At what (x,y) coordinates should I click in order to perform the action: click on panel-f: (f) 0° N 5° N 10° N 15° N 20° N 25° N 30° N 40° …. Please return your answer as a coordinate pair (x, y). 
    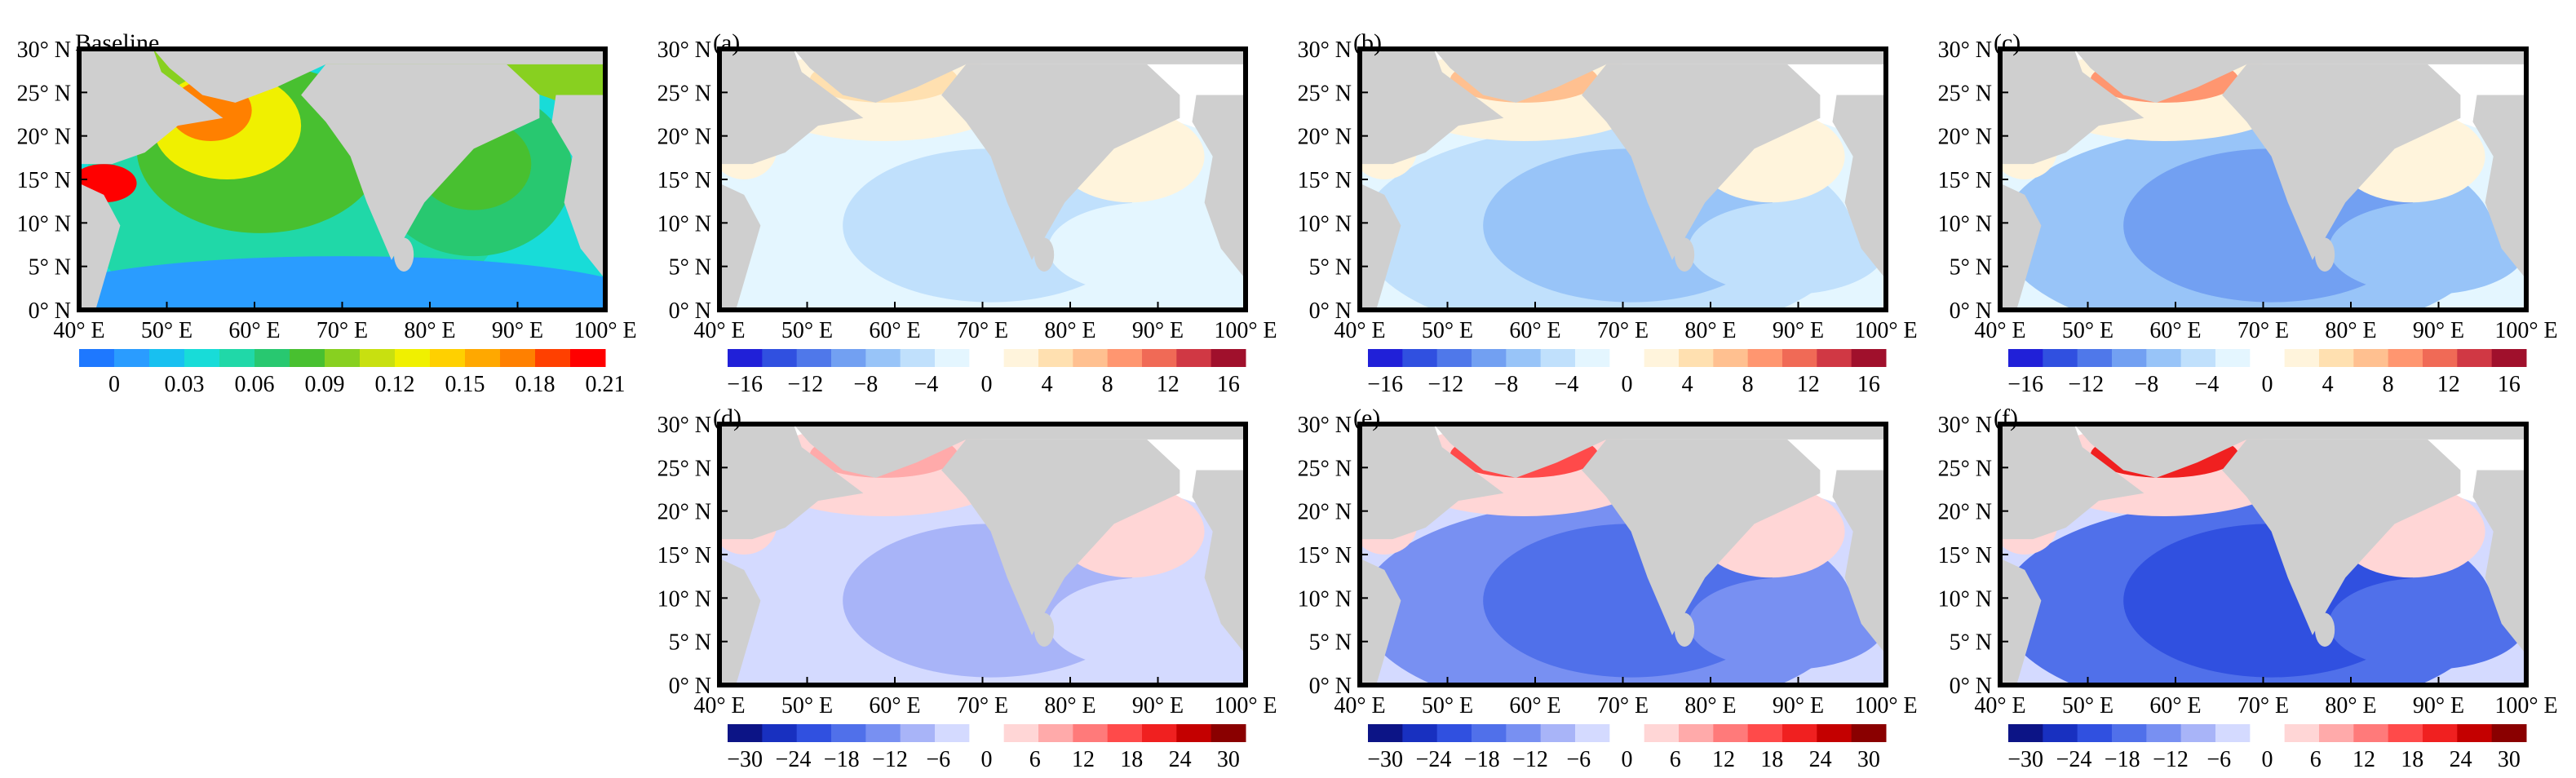
    Looking at the image, I should click on (2248, 588).